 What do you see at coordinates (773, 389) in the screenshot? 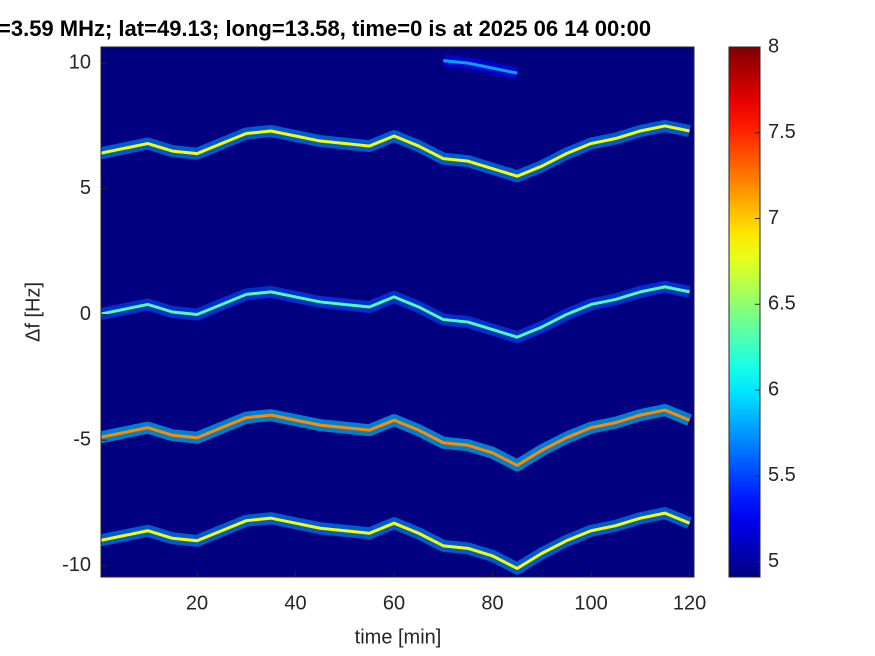
I see `colorbar-tick-label: 6` at bounding box center [773, 389].